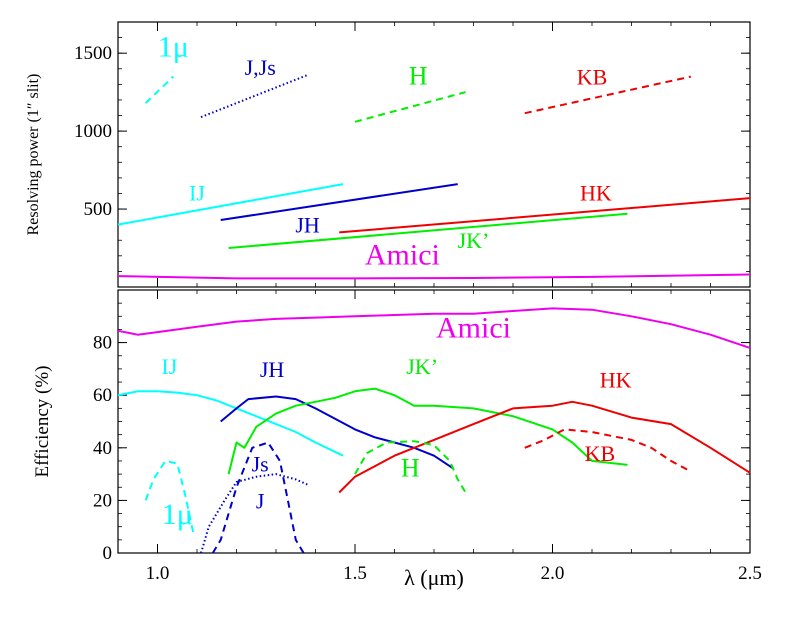 This screenshot has width=792, height=617. I want to click on bottom-x-axis-label: λ (μm), so click(434, 577).